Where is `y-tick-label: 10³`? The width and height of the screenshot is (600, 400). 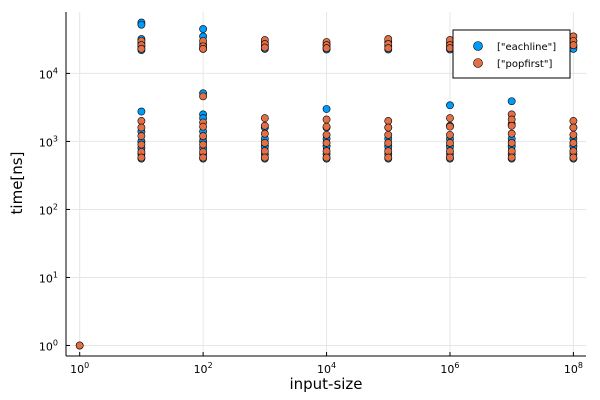
y-tick-label: 10³ is located at coordinates (48, 141).